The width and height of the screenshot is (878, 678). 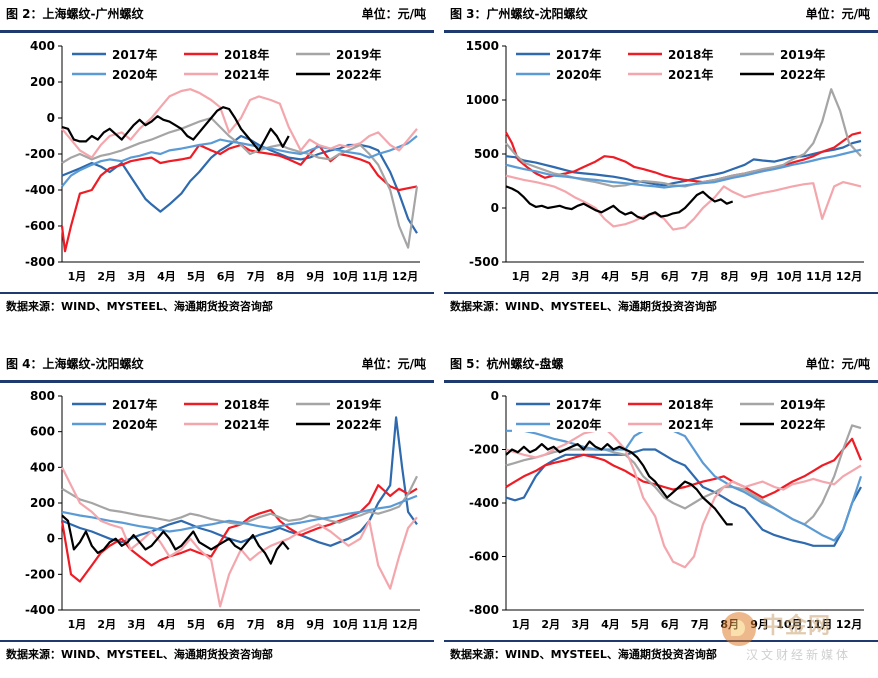 I want to click on y-tick-label: 1000, so click(x=482, y=100).